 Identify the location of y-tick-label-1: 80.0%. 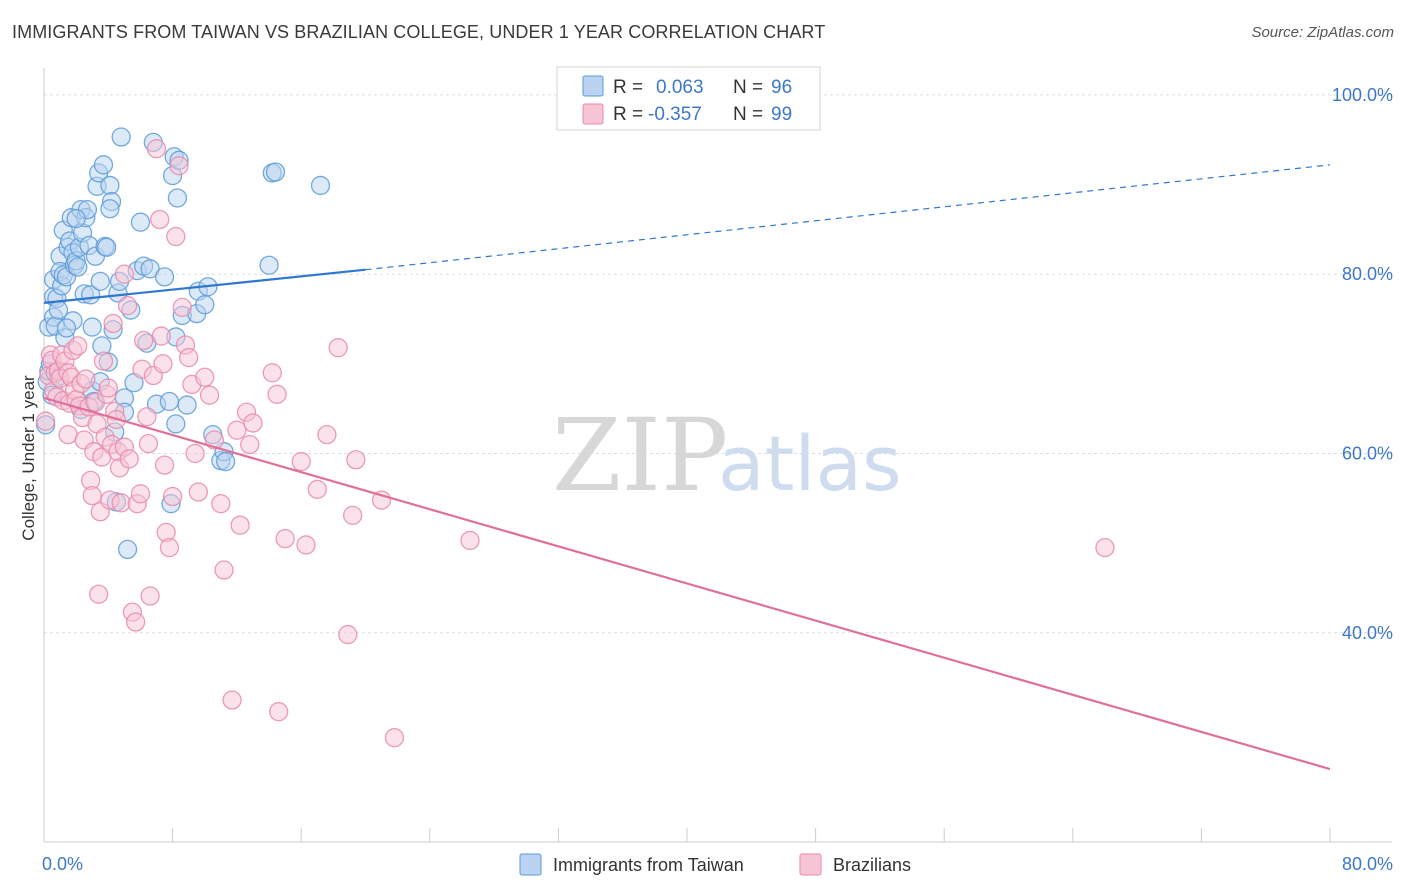
(1367, 274).